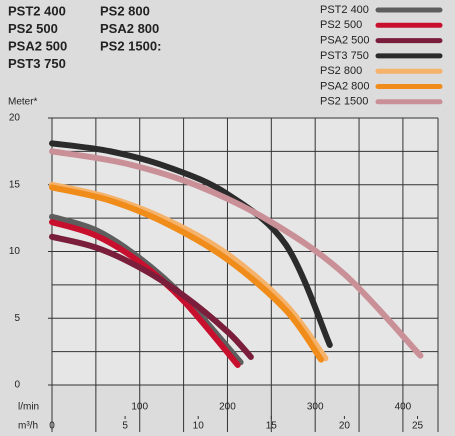  Describe the element at coordinates (403, 407) in the screenshot. I see `x2-tick-label: 400` at that location.